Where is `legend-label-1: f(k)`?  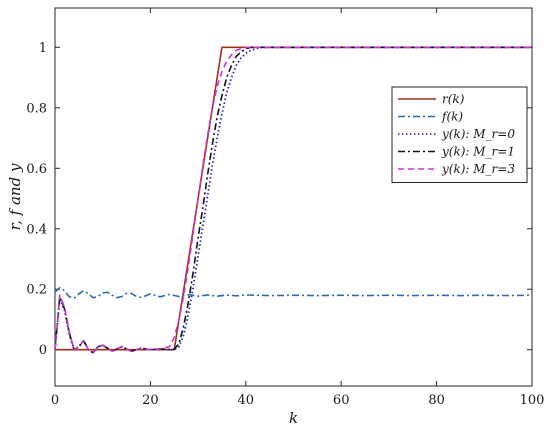
legend-label-1: f(k) is located at coordinates (452, 117).